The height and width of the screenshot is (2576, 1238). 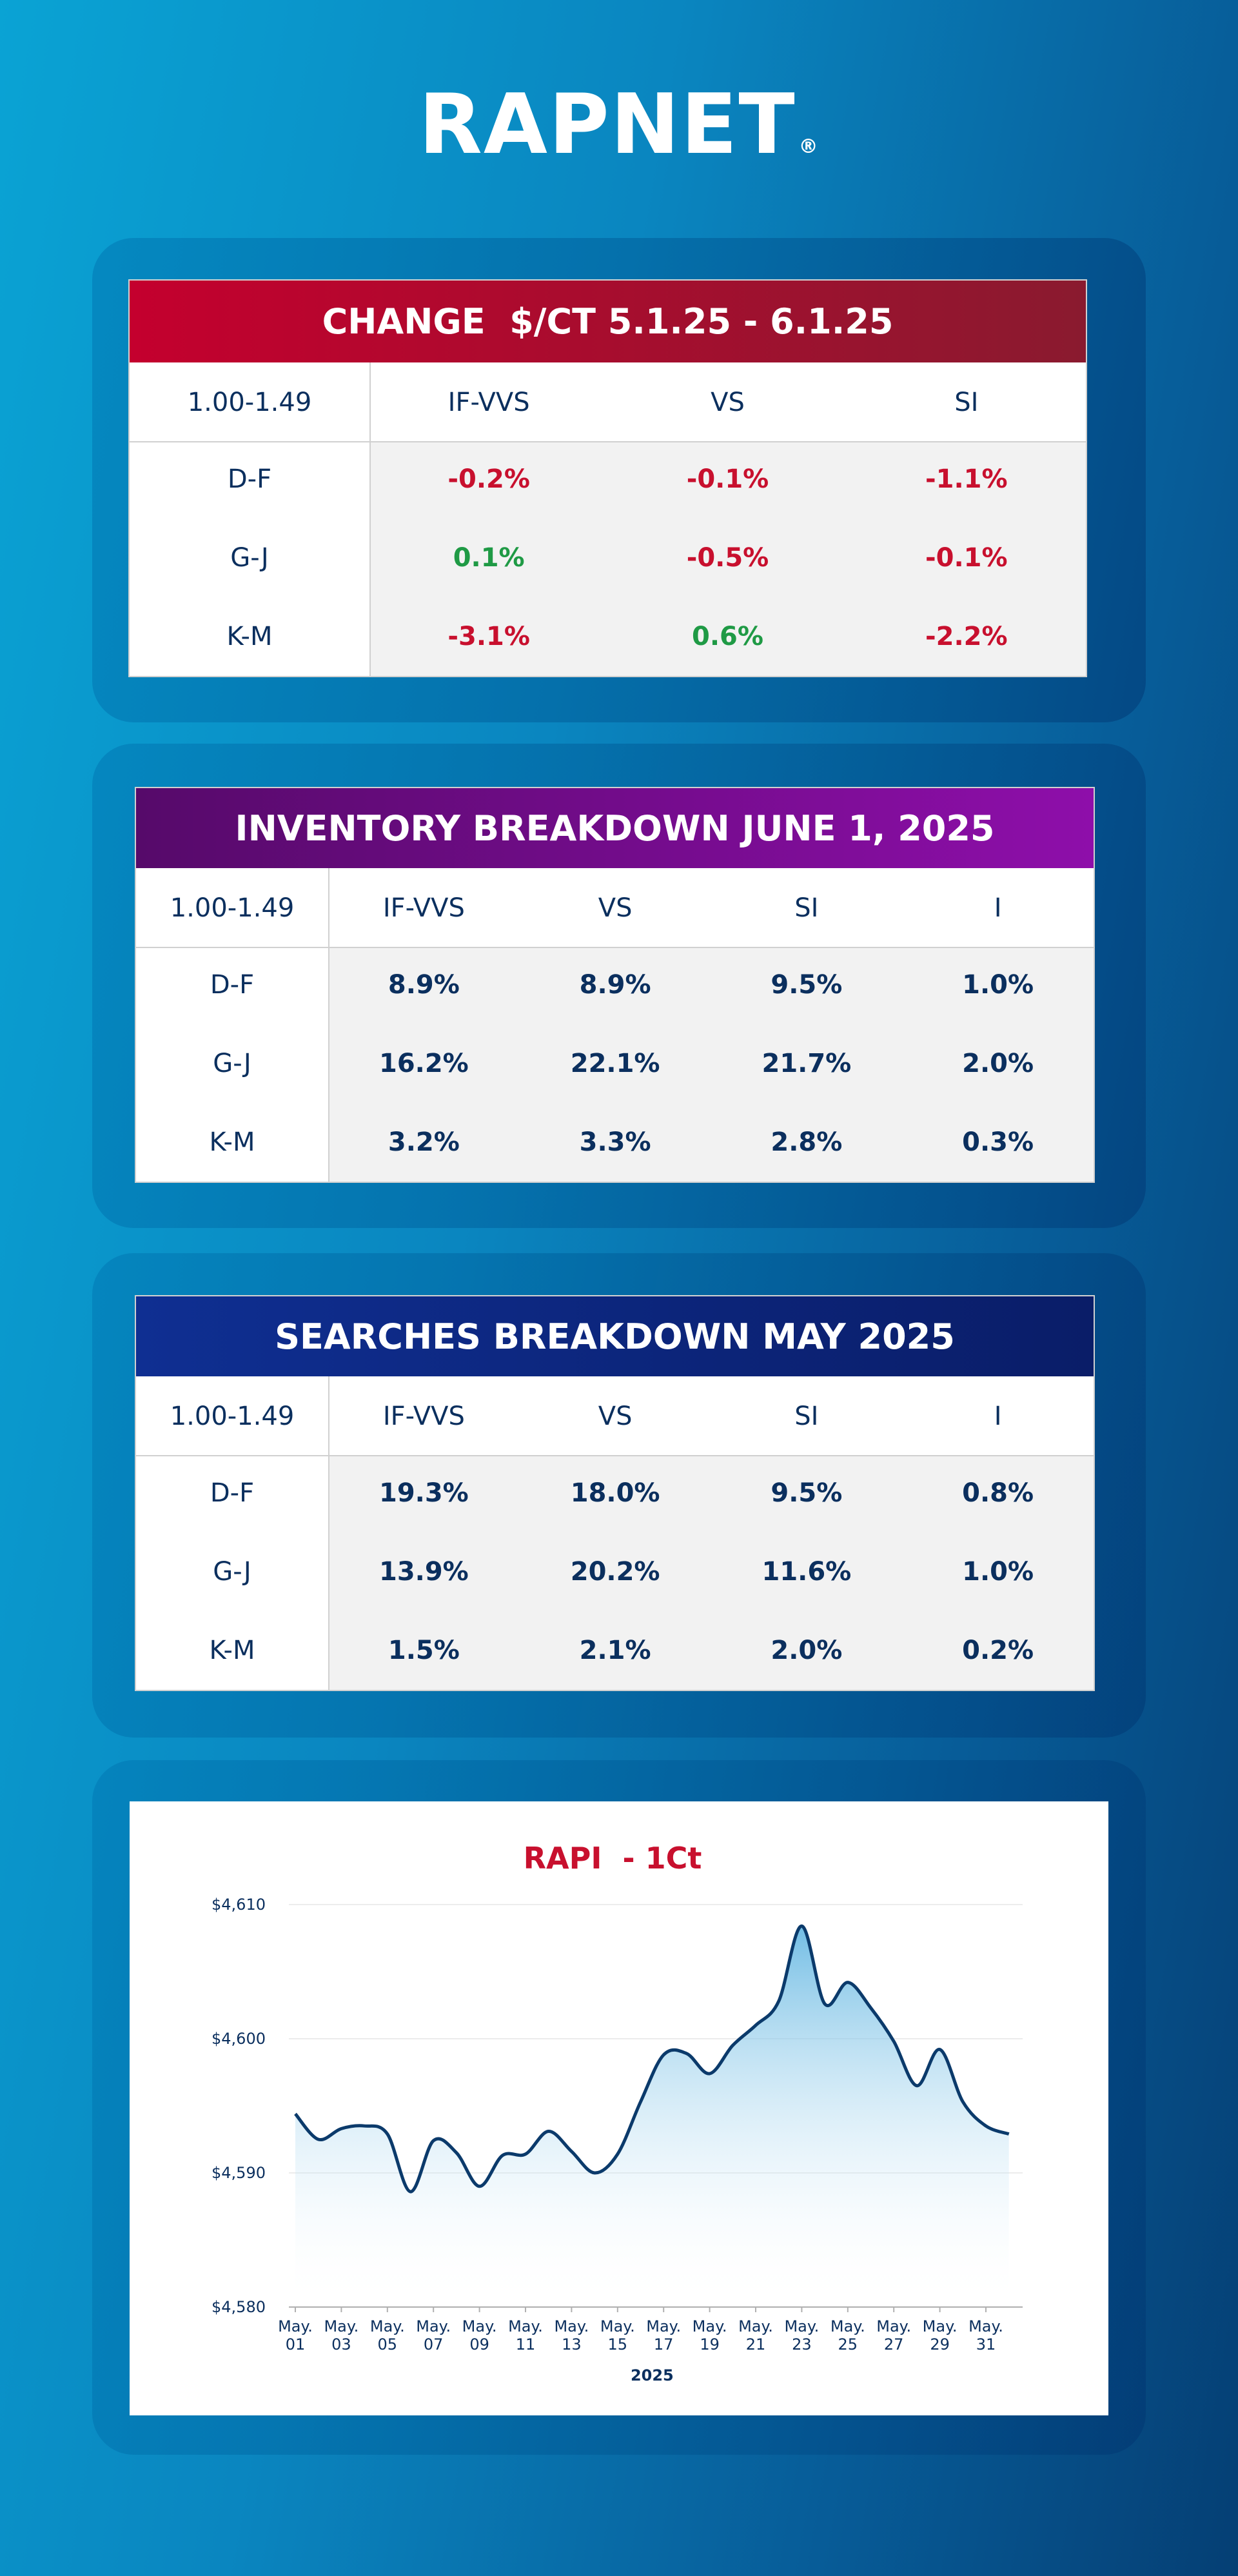 I want to click on table-value: -1.1%, so click(x=966, y=479).